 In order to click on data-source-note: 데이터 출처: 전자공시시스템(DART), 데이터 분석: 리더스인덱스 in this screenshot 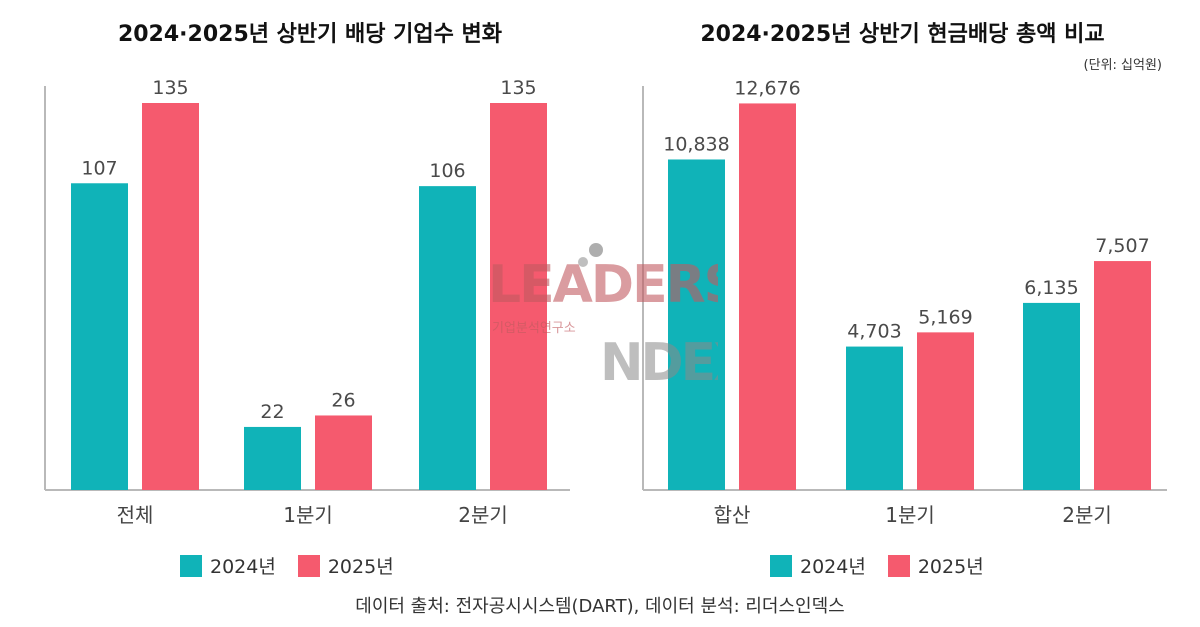, I will do `click(600, 606)`.